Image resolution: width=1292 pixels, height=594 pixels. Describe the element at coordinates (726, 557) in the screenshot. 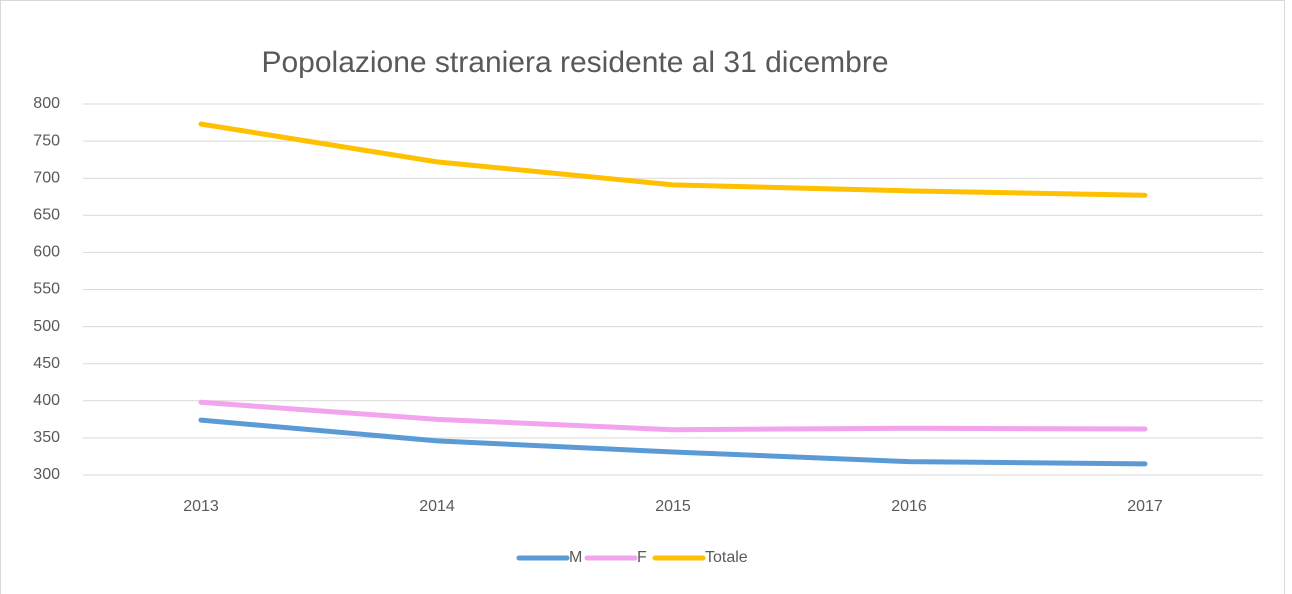

I see `legend-label: Totale` at that location.